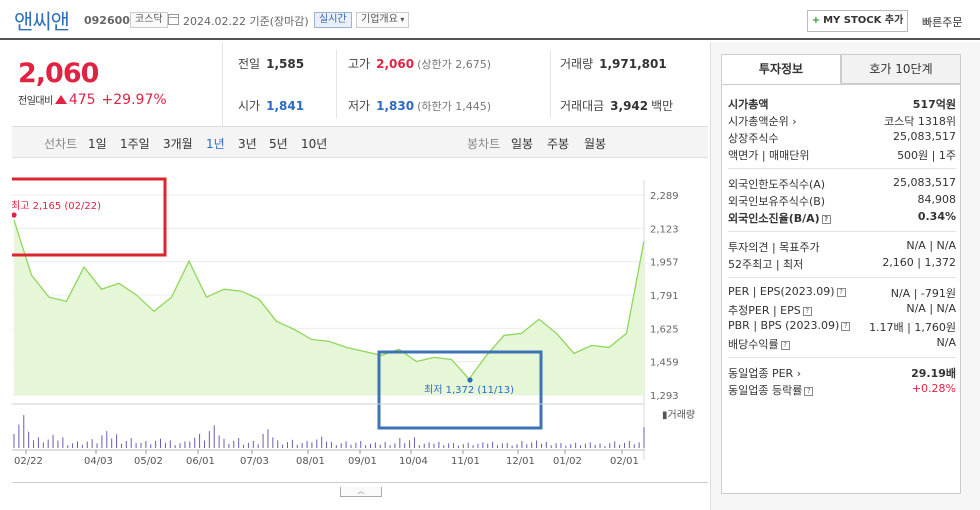 This screenshot has height=510, width=980. Describe the element at coordinates (135, 144) in the screenshot. I see `range-1w: 1주일` at that location.